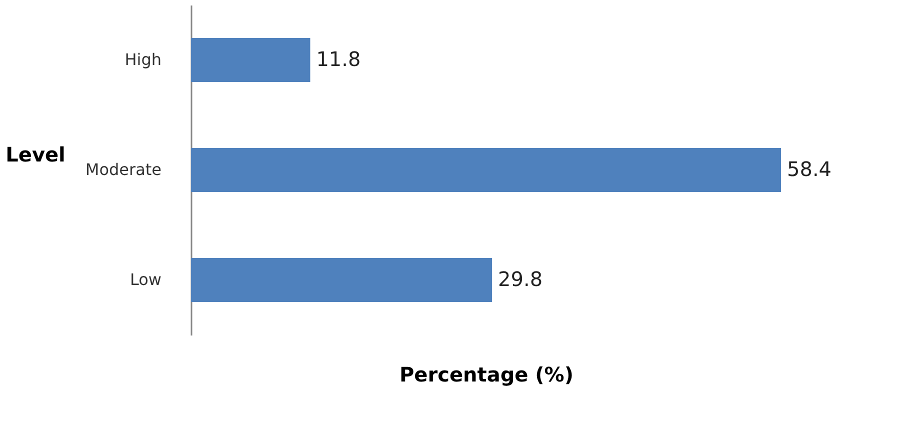 The width and height of the screenshot is (900, 426). What do you see at coordinates (36, 154) in the screenshot?
I see `y-axis-title: Level` at bounding box center [36, 154].